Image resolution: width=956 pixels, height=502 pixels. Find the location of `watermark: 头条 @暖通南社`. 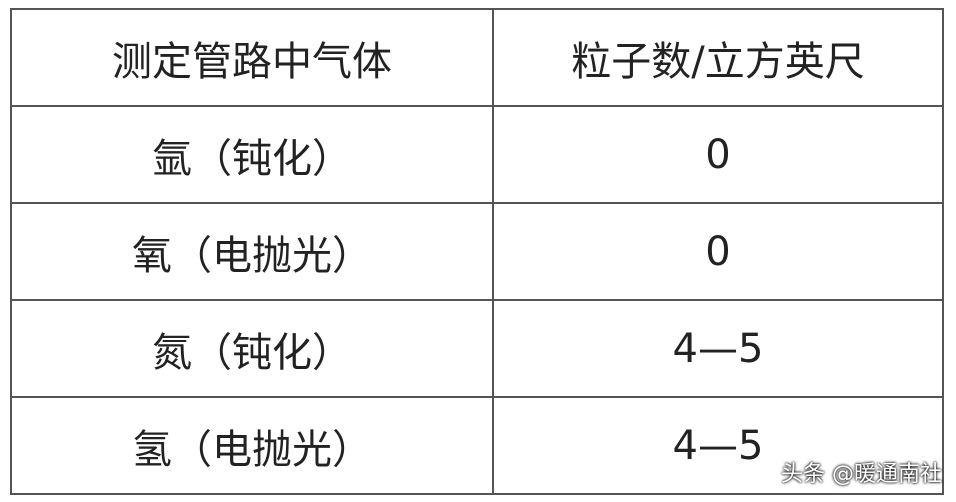

watermark: 头条 @暖通南社 is located at coordinates (861, 474).